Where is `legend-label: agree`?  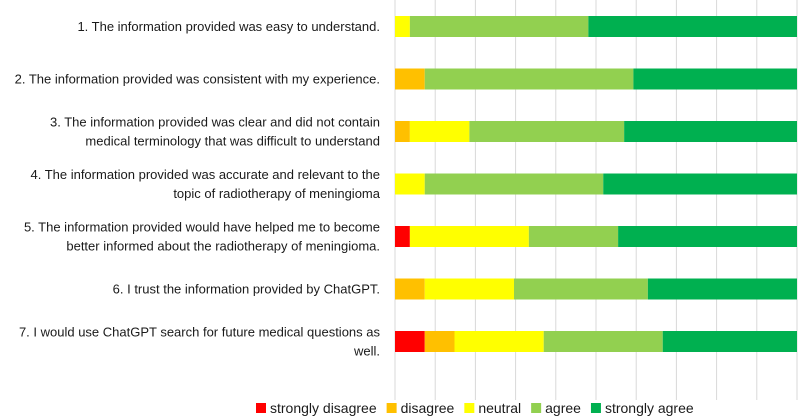
legend-label: agree is located at coordinates (563, 408).